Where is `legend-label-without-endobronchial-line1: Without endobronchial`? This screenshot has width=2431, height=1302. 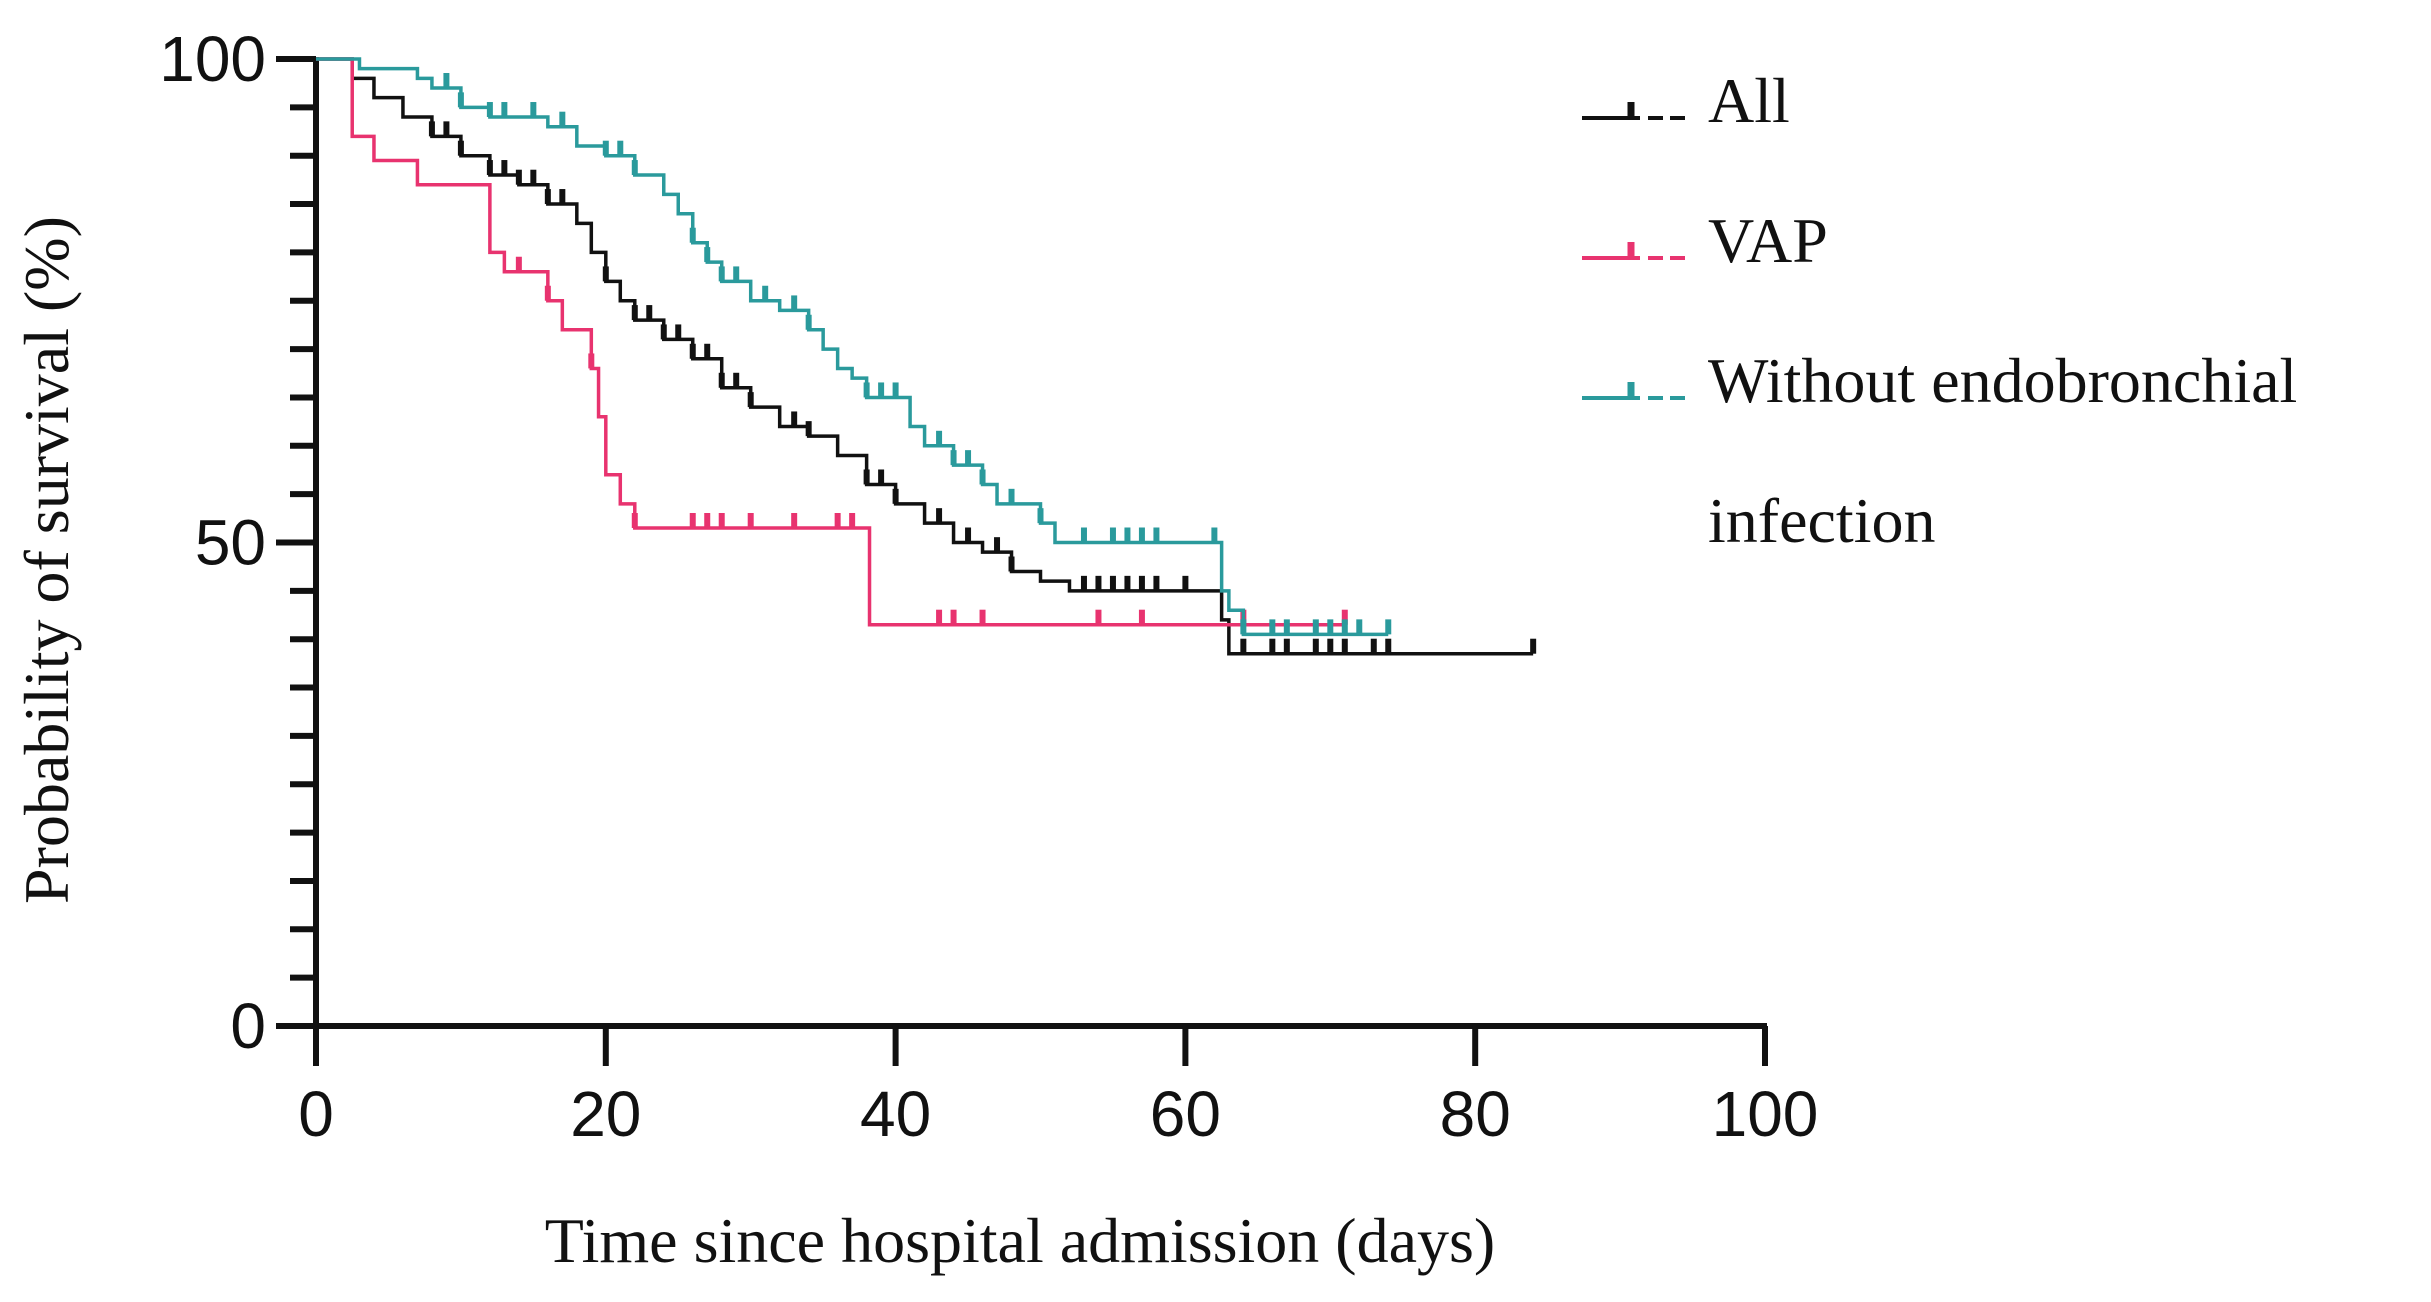
legend-label-without-endobronchial-line1: Without endobronchial is located at coordinates (2002, 380).